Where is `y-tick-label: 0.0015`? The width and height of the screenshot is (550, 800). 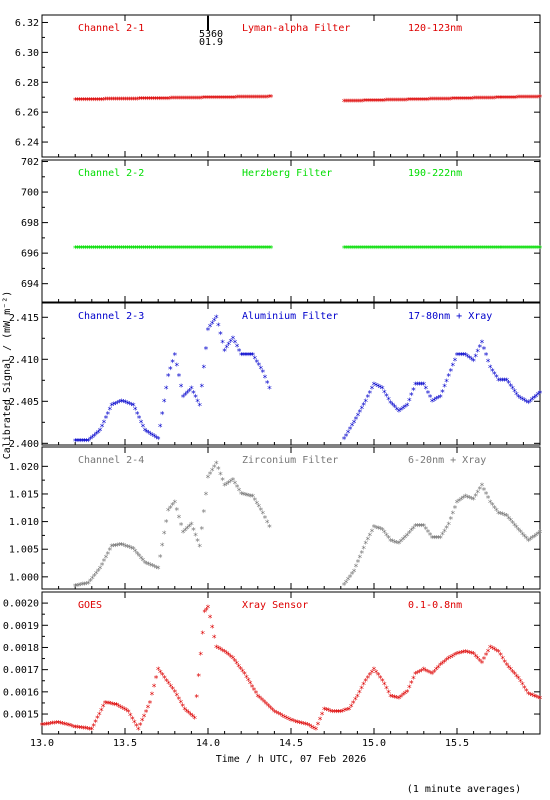 y-tick-label: 0.0015 is located at coordinates (21, 715).